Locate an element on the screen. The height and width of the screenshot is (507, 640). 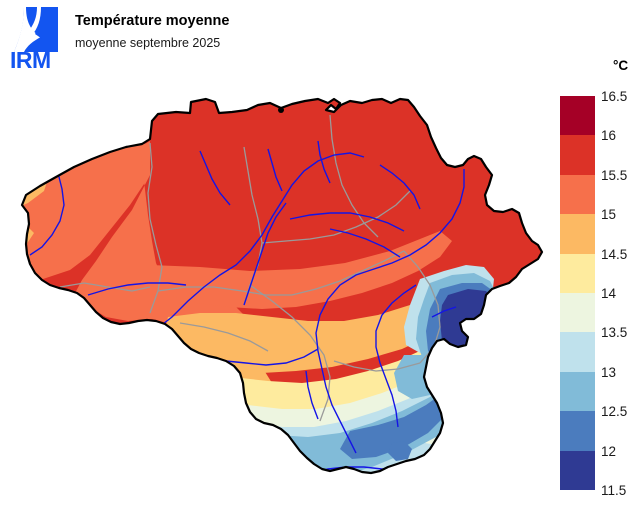
page-title: Température moyenne is located at coordinates (152, 21).